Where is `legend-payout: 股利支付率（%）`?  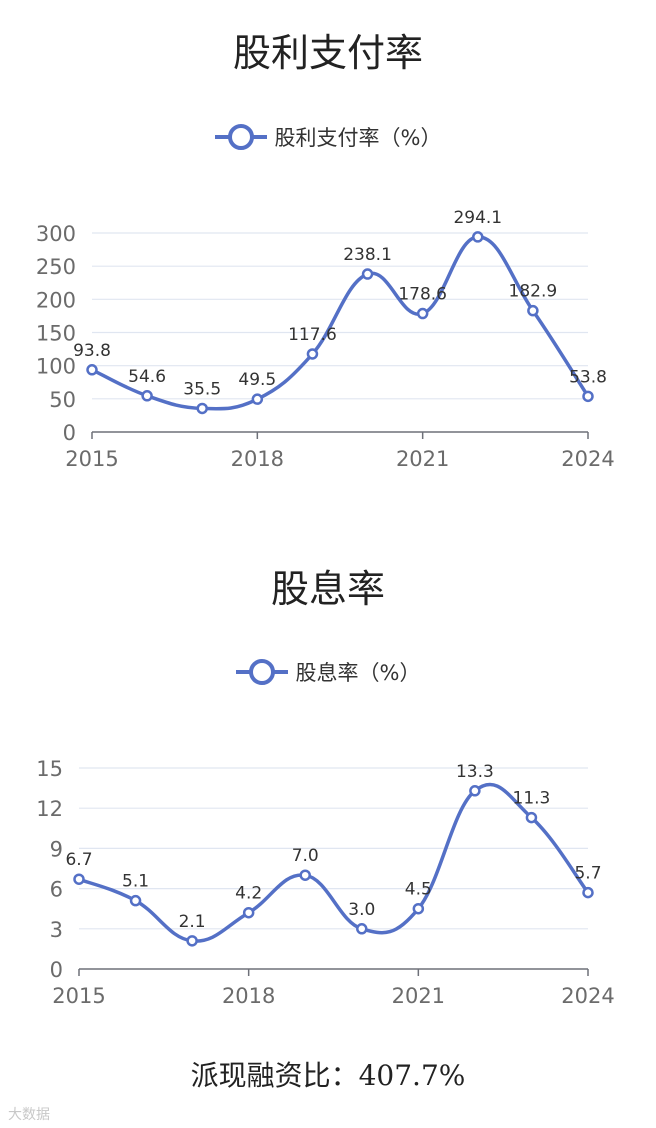 legend-payout: 股利支付率（%） is located at coordinates (328, 137).